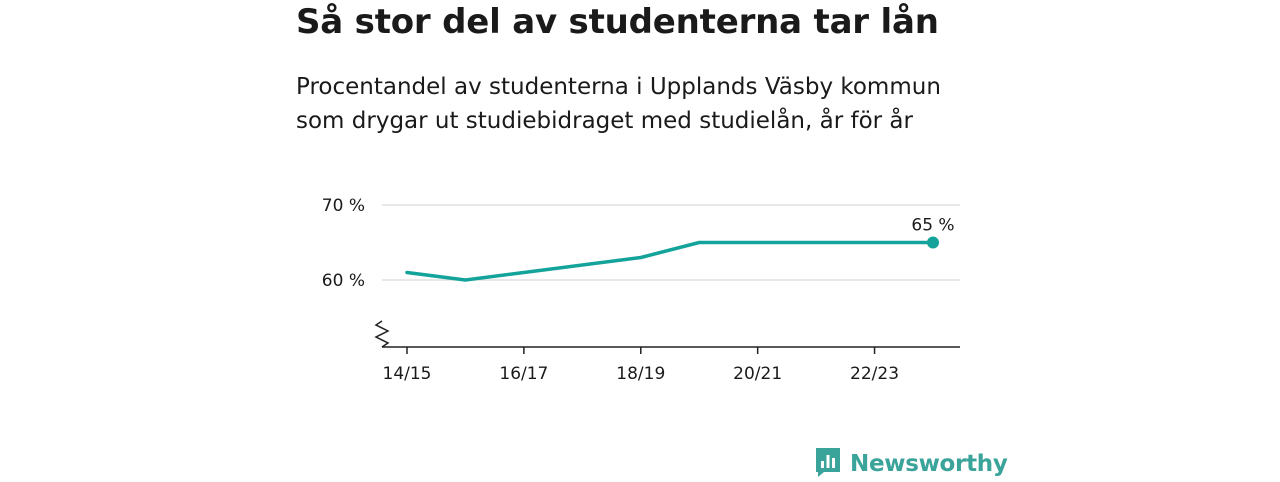 The height and width of the screenshot is (482, 1280). I want to click on y-axis-ticks: 60 % 70 %, so click(343, 243).